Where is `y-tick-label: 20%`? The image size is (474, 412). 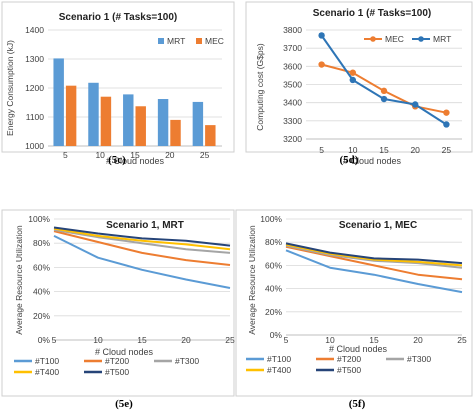
y-tick-label: 20% is located at coordinates (41, 316).